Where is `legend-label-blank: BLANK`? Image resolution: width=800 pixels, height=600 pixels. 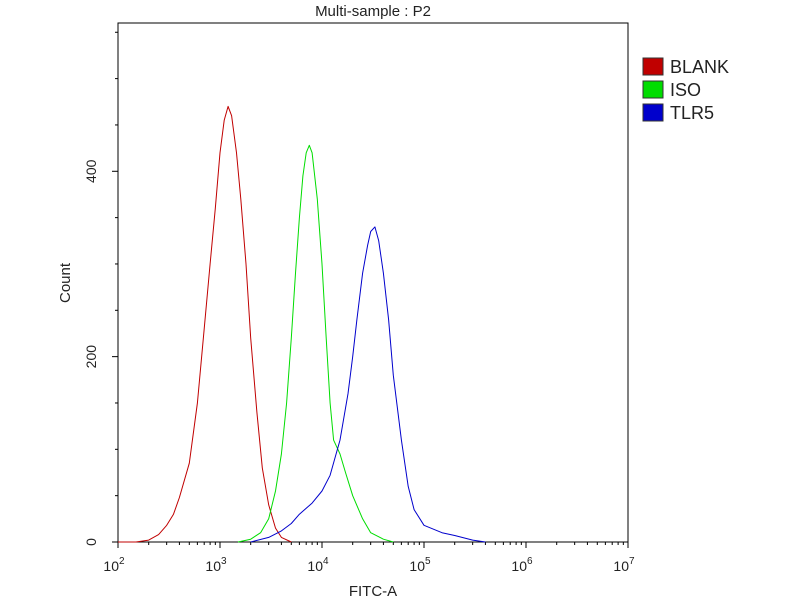 legend-label-blank: BLANK is located at coordinates (699, 67).